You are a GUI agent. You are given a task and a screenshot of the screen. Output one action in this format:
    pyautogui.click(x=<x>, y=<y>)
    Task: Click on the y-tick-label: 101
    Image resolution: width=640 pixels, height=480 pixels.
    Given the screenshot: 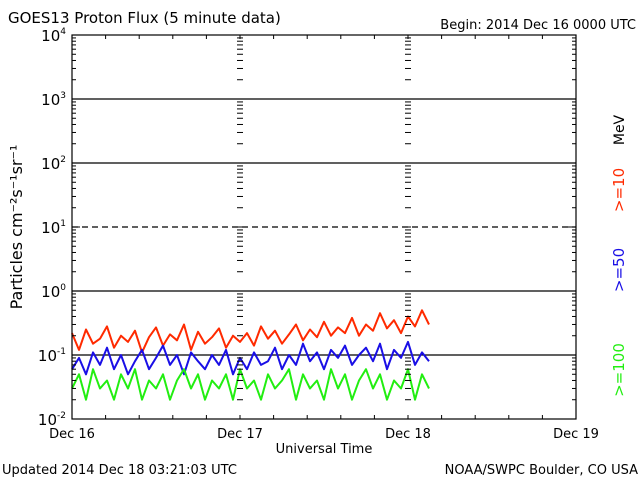 What is the action you would take?
    pyautogui.click(x=53, y=228)
    